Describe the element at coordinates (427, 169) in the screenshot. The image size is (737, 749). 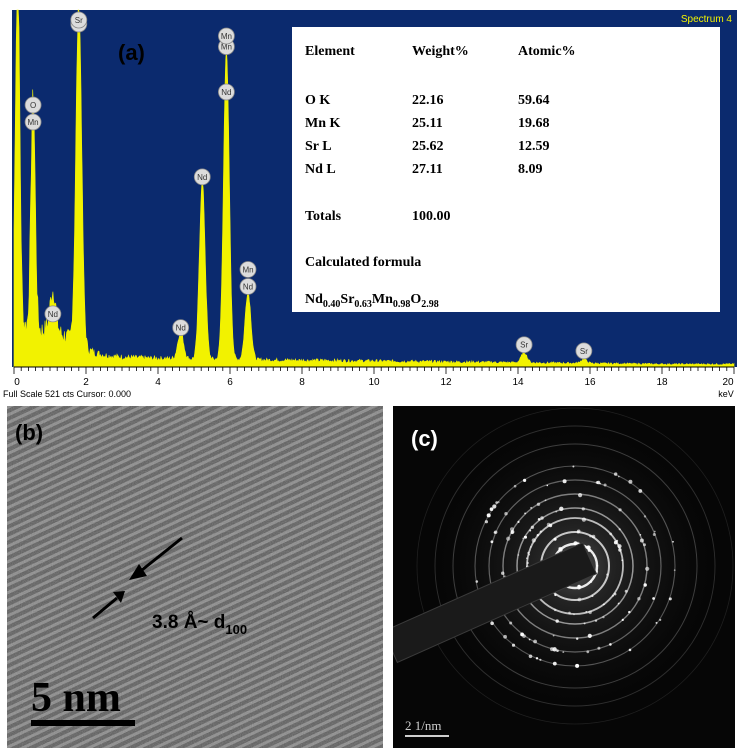
I see `table-cell-weight: 27.11` at that location.